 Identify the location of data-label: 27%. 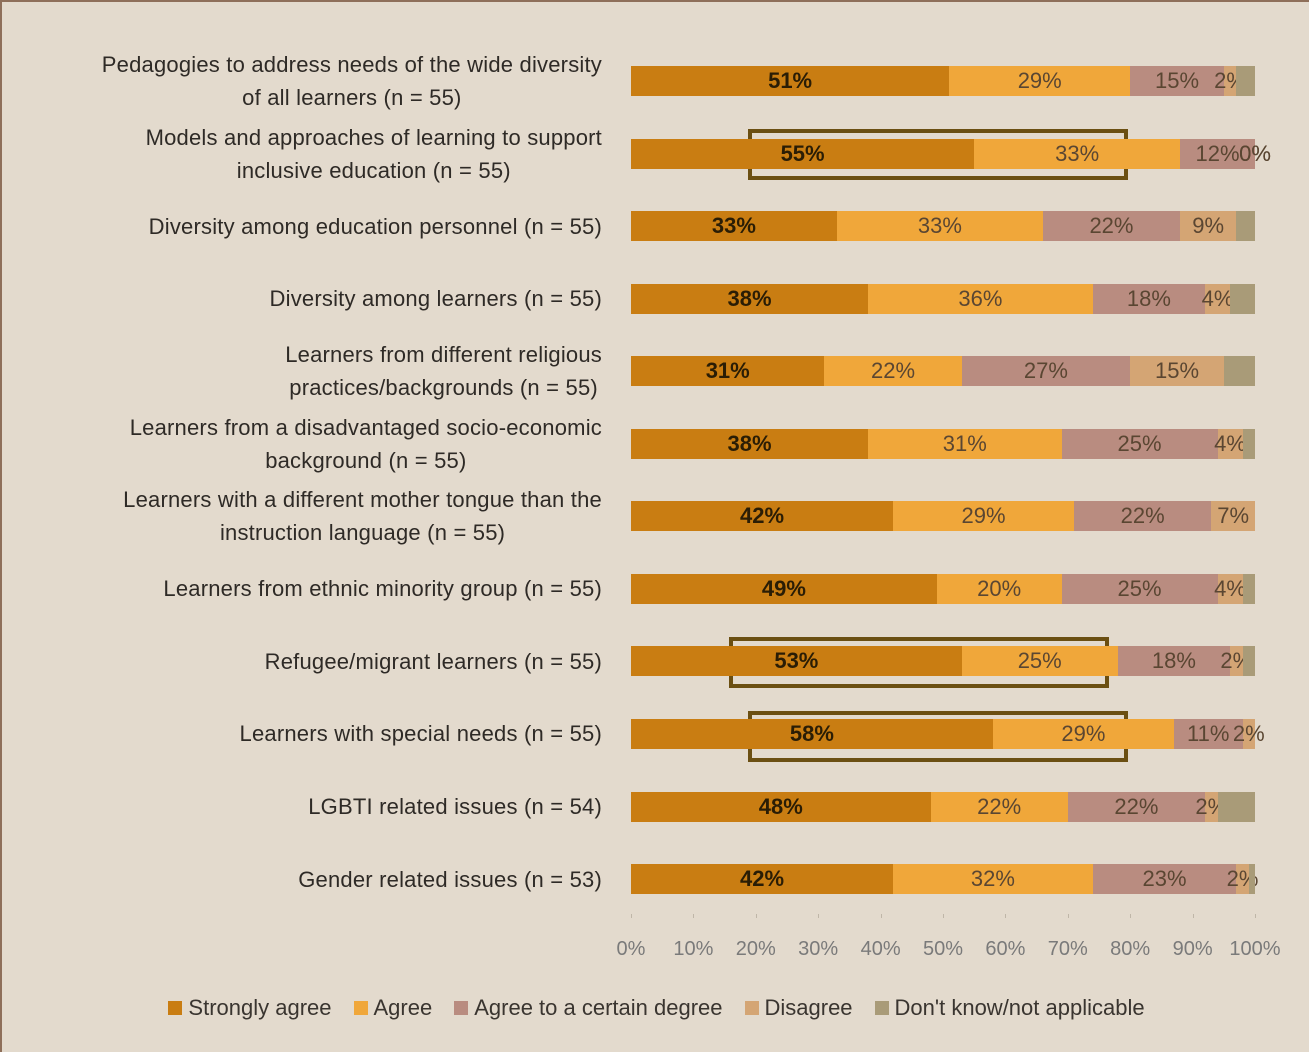
(1045, 371).